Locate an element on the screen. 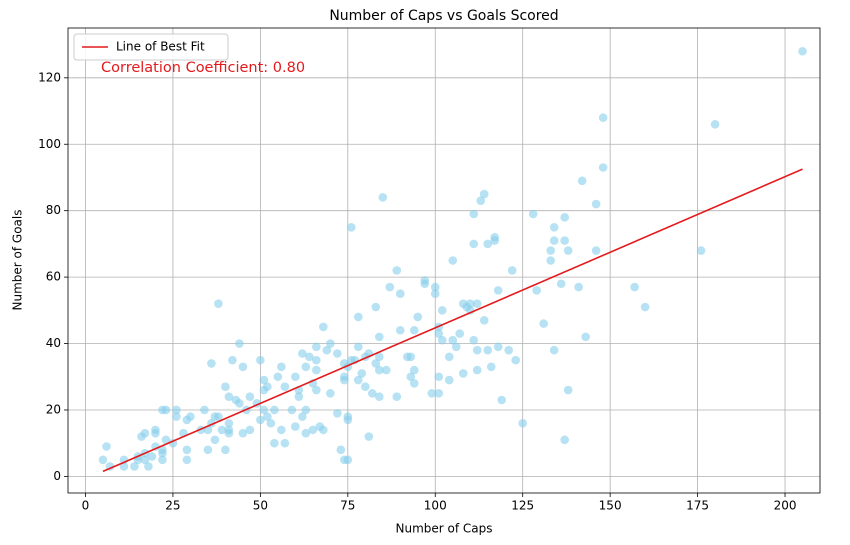 Image resolution: width=850 pixels, height=545 pixels. legend-label: Line of Best Fit is located at coordinates (160, 47).